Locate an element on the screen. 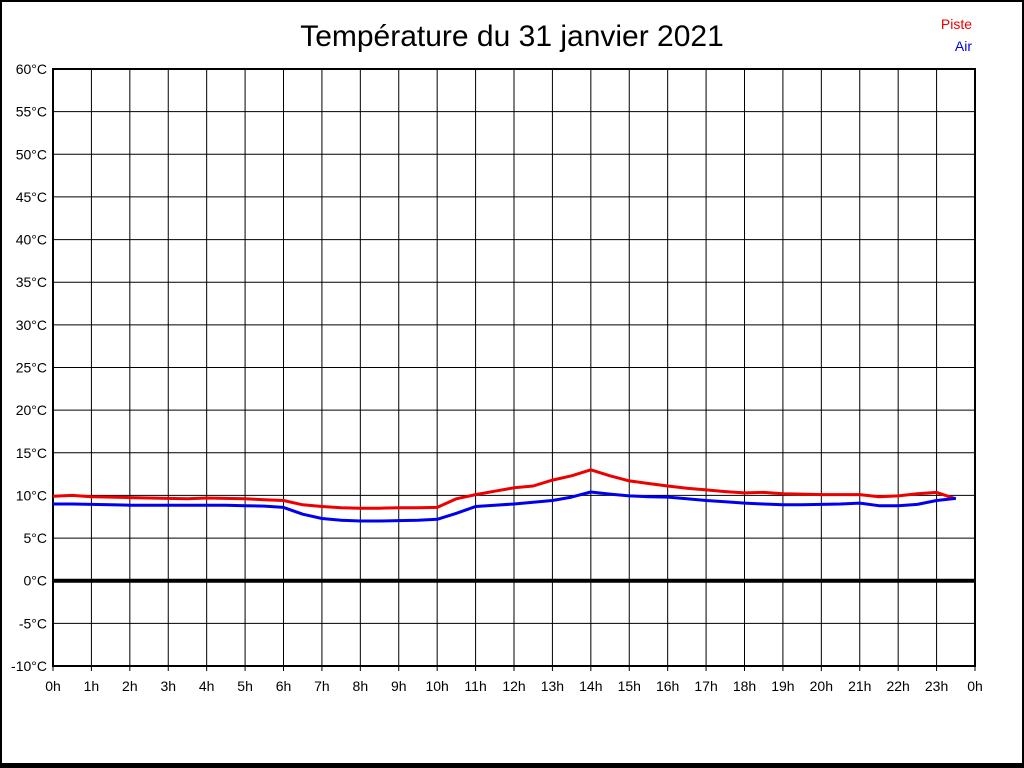 The width and height of the screenshot is (1024, 768). x-tick-label: 20h is located at coordinates (821, 686).